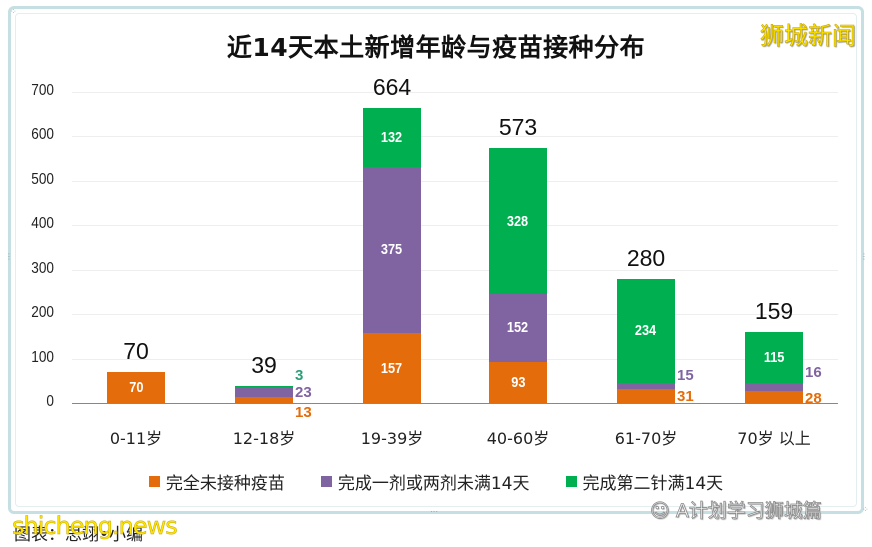 This screenshot has width=872, height=547. I want to click on watermark-account: ☺ A计划学习狮城篇, so click(736, 509).